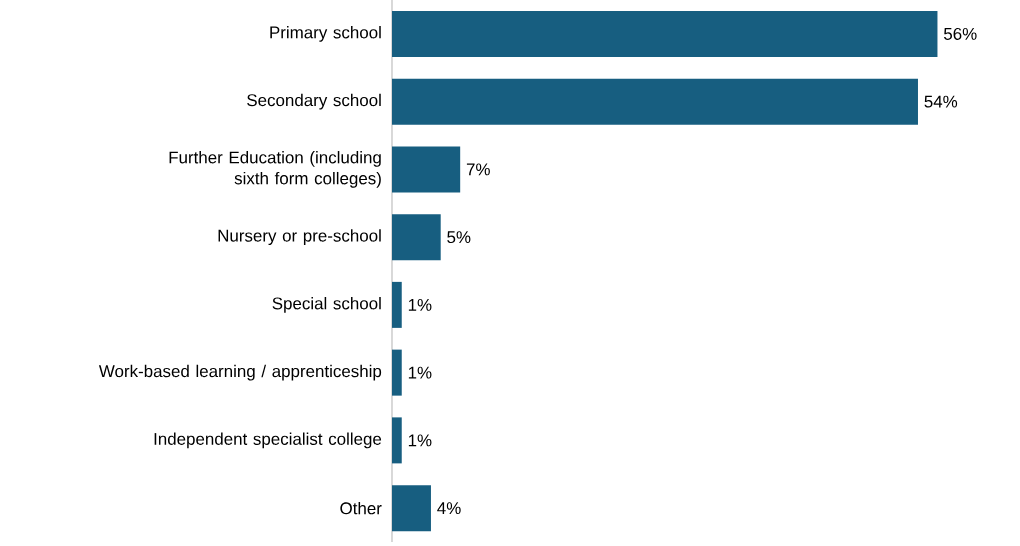 The image size is (1020, 546). Describe the element at coordinates (325, 33) in the screenshot. I see `y-tick-label: Primary school` at that location.